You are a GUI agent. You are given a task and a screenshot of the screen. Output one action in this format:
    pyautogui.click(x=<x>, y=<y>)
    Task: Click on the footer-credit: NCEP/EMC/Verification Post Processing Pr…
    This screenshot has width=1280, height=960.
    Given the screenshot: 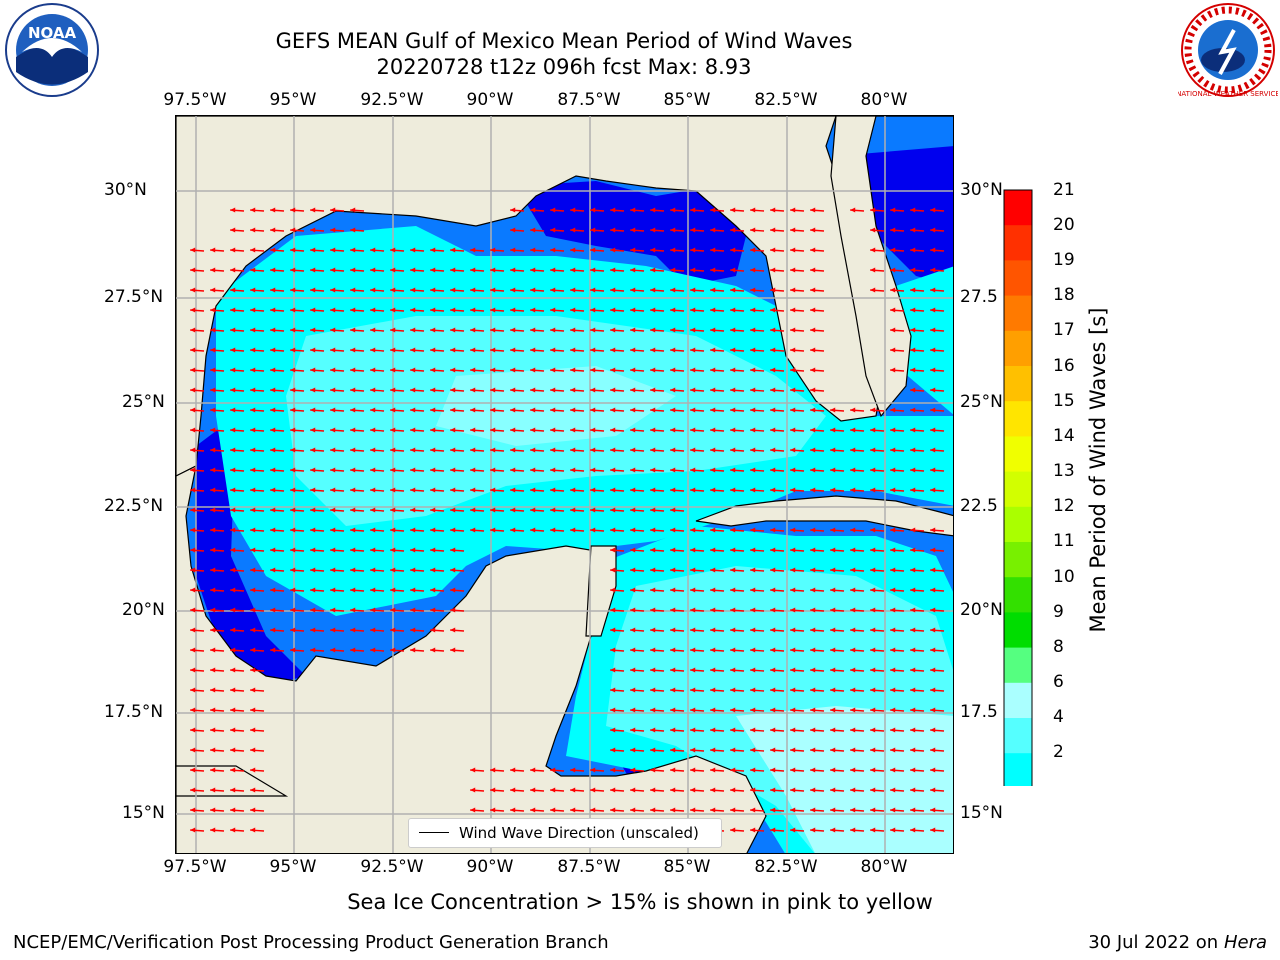 What is the action you would take?
    pyautogui.click(x=311, y=942)
    